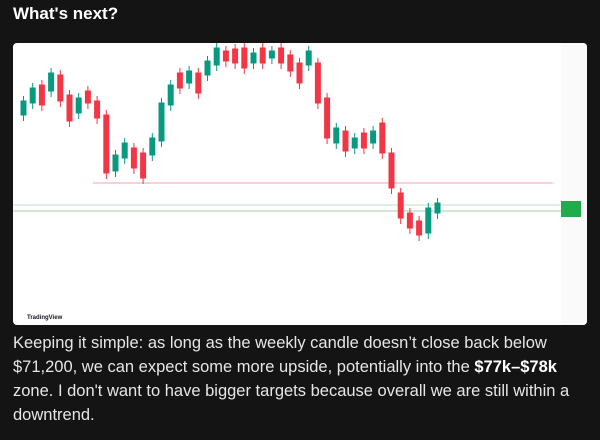 This screenshot has height=440, width=600. What do you see at coordinates (45, 318) in the screenshot?
I see `watermark: TradingView` at bounding box center [45, 318].